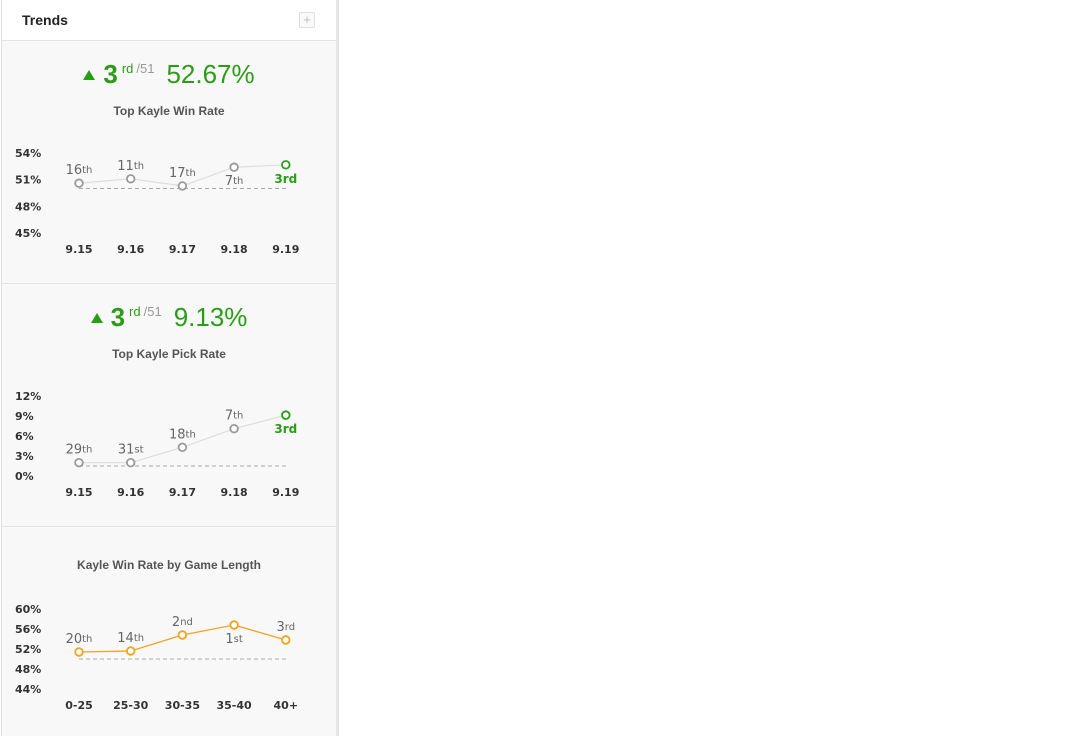  Describe the element at coordinates (28, 153) in the screenshot. I see `y-tick-label: 54%` at that location.